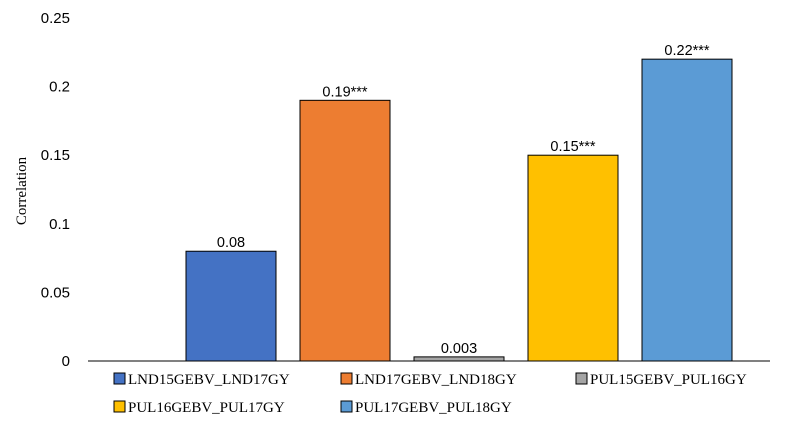 The height and width of the screenshot is (429, 786). I want to click on legend-item: PUL17GEBV_PUL18GY, so click(426, 408).